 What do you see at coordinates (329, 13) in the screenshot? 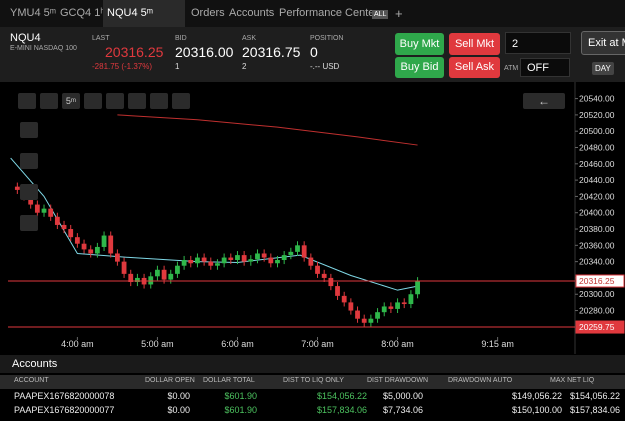
I see `tab: Performance Center` at bounding box center [329, 13].